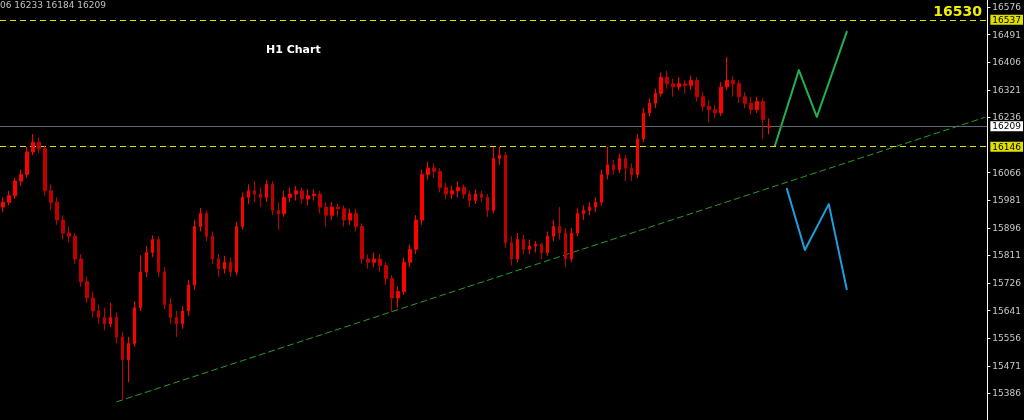 The height and width of the screenshot is (420, 1024). I want to click on y-tick-label: 16066, so click(1007, 172).